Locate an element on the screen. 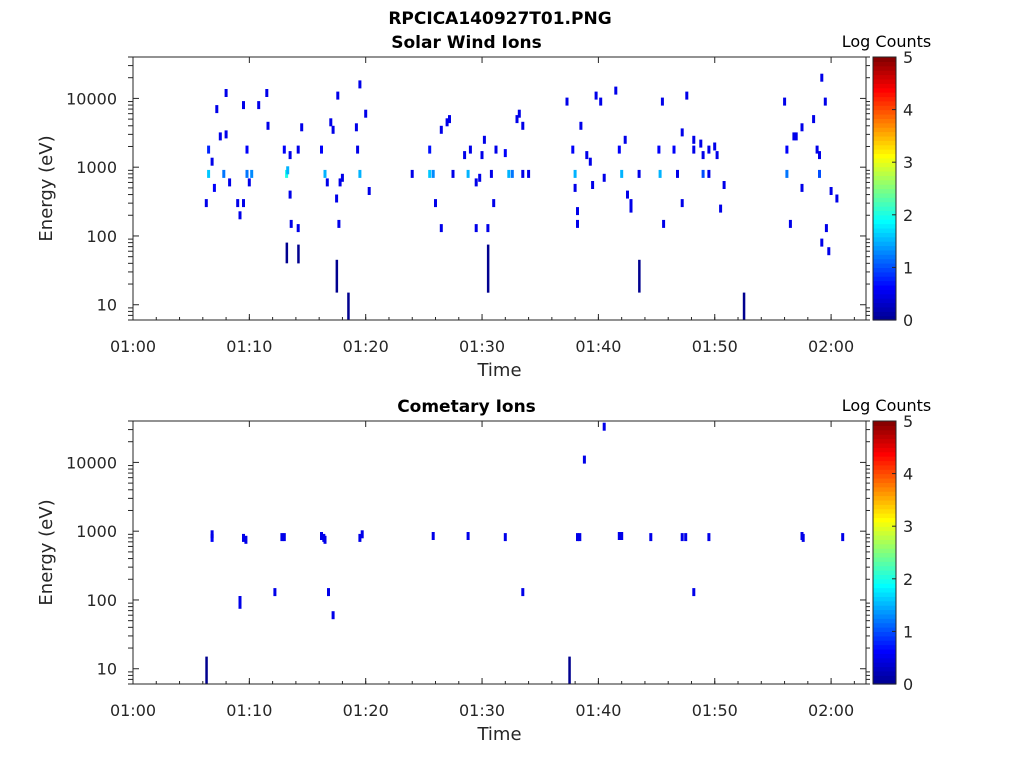 The image size is (1024, 768). x-tick-label: 01:20 is located at coordinates (366, 346).